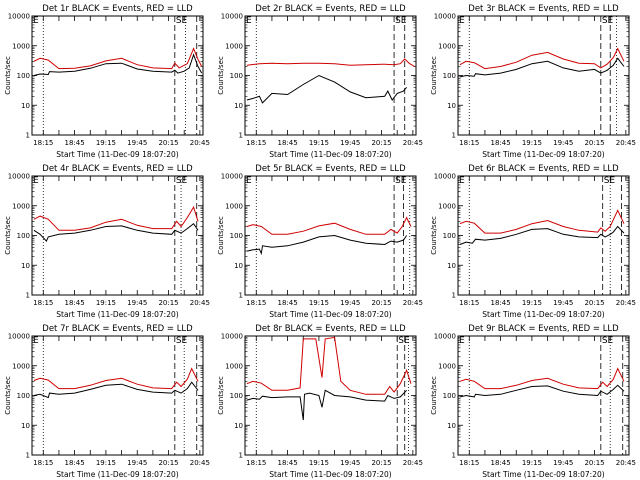 Image resolution: width=640 pixels, height=480 pixels. Describe the element at coordinates (28, 136) in the screenshot. I see `y-tick-label: 1` at that location.